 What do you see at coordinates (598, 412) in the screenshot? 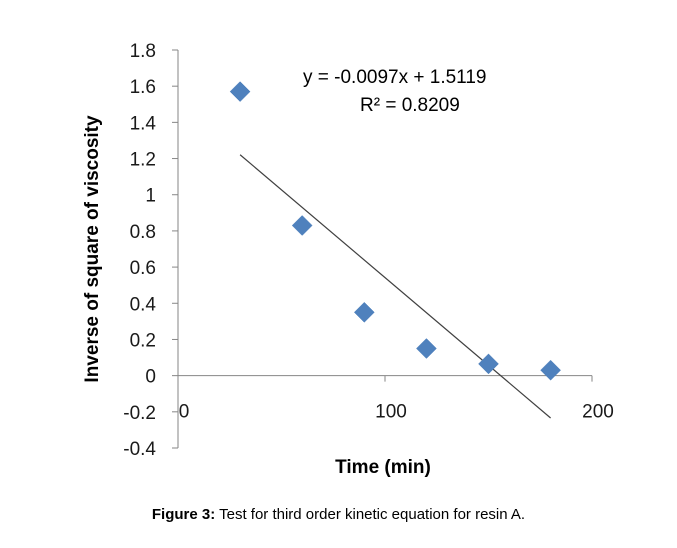
I see `x-tick-label: 200` at bounding box center [598, 412].